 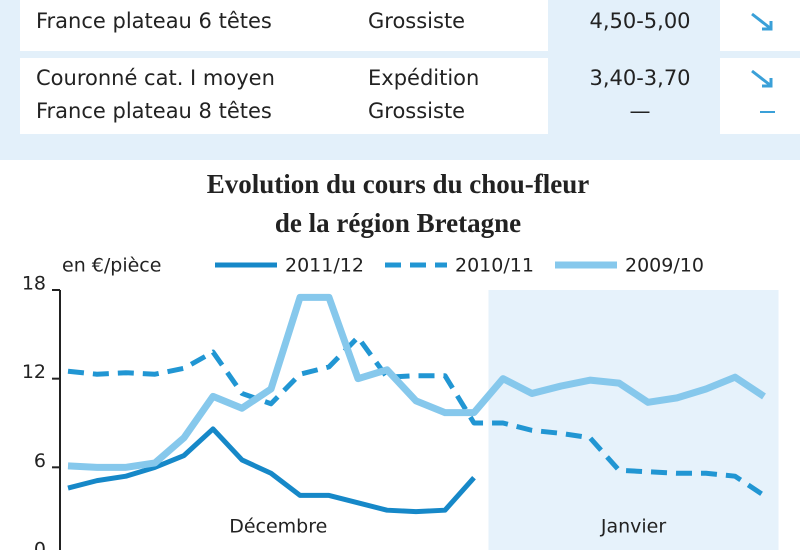 What do you see at coordinates (111, 266) in the screenshot?
I see `y-axis-label: en €/pièce` at bounding box center [111, 266].